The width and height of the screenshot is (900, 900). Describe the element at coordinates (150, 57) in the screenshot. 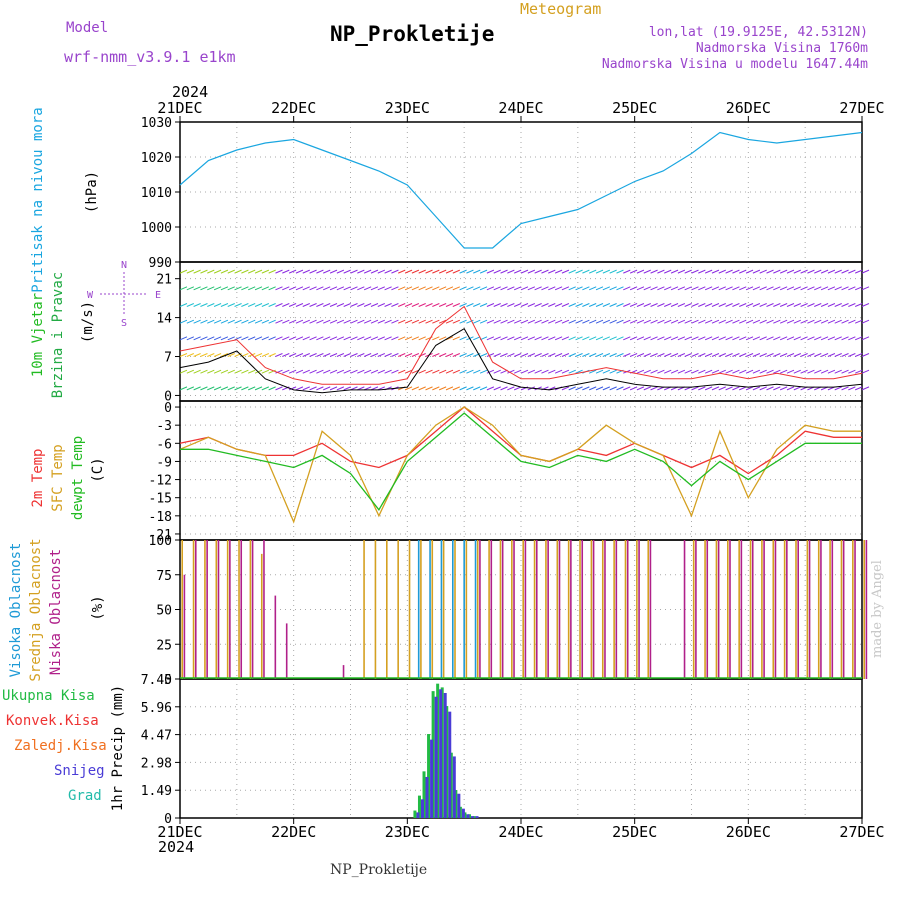

I see `model-name: wrf-nmm_v3.9.1 e1km` at that location.